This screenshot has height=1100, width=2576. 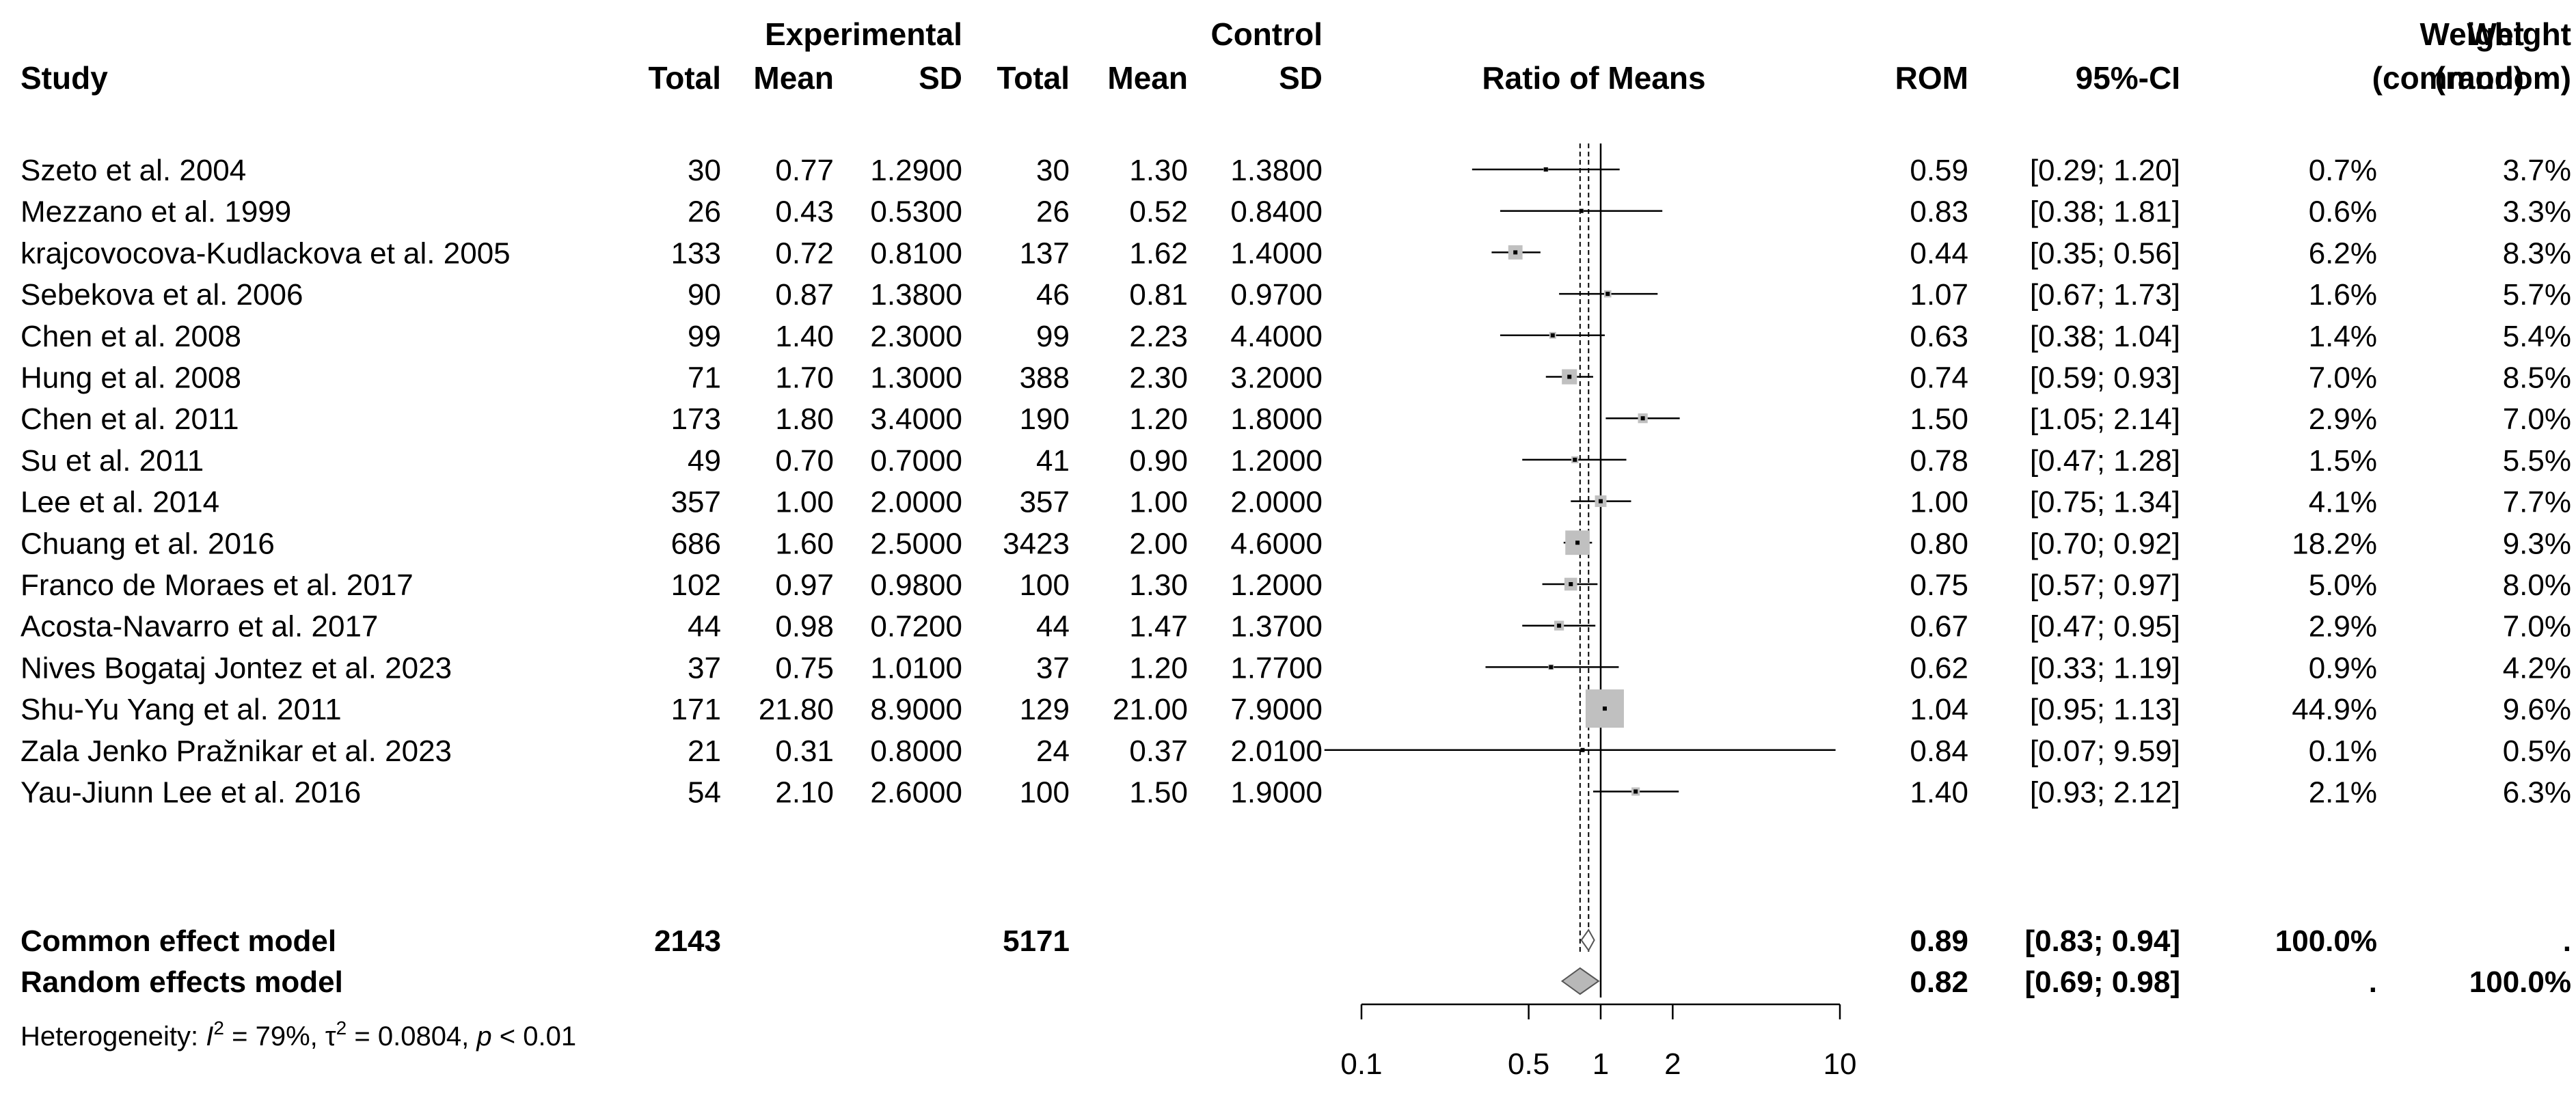 I want to click on rom-value: 0.83, so click(x=1939, y=212).